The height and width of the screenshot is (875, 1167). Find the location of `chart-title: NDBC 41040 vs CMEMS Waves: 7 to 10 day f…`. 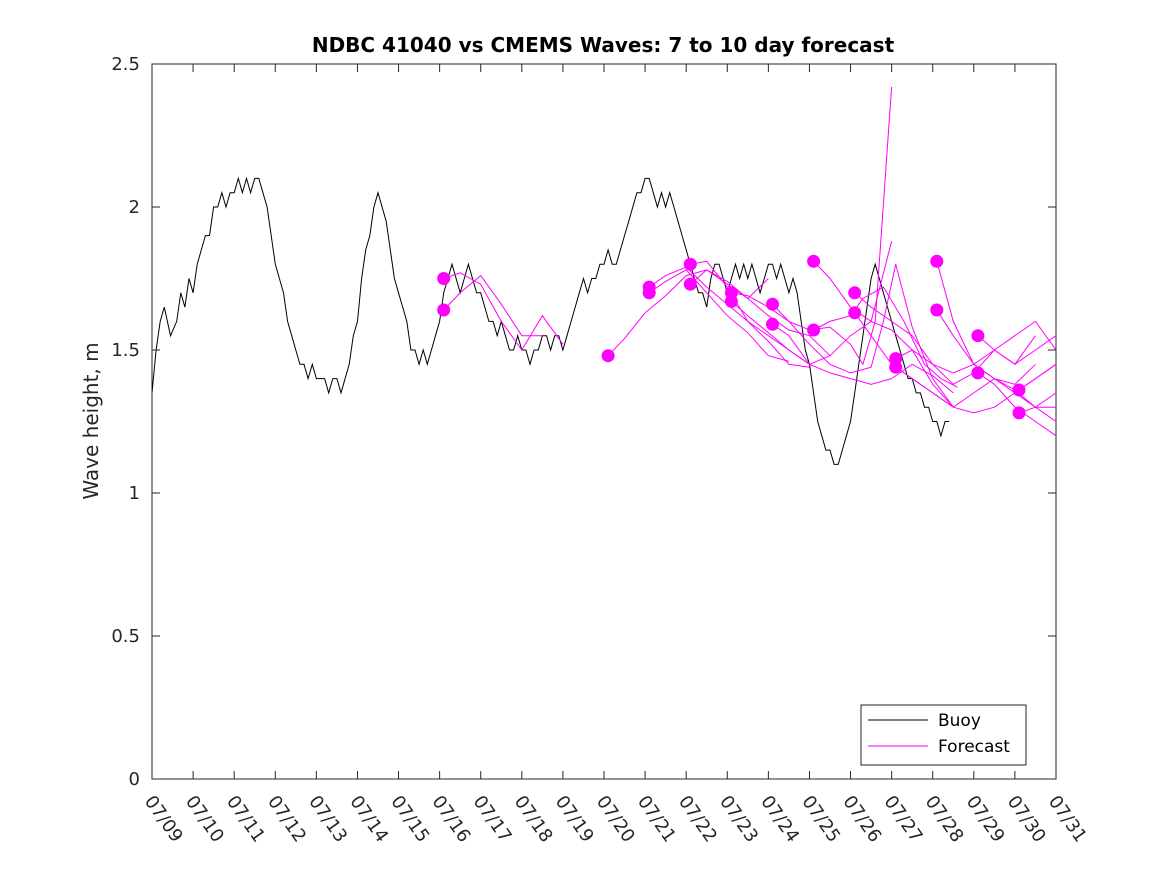

chart-title: NDBC 41040 vs CMEMS Waves: 7 to 10 day f… is located at coordinates (603, 45).